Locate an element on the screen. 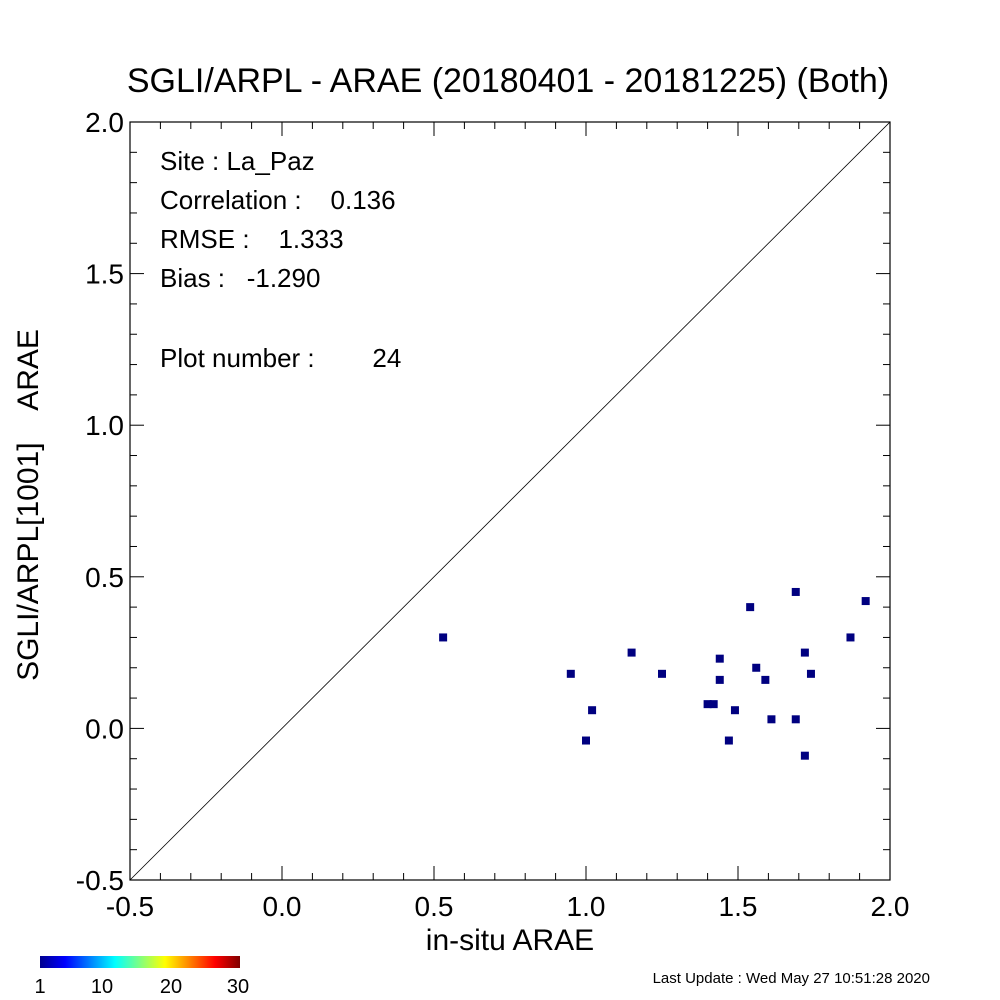 This screenshot has width=1000, height=1000. last-update-text: Last Update : Wed May 27 10:51:28 2020 is located at coordinates (791, 978).